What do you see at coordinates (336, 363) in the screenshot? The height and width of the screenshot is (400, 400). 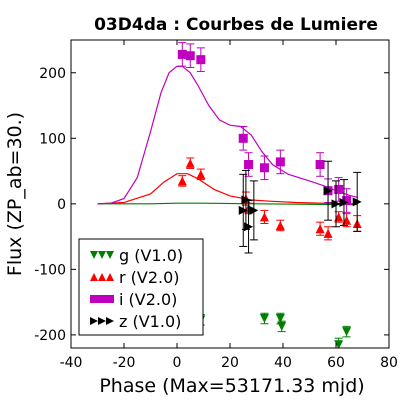 I see `x-tick-label: 60` at bounding box center [336, 363].